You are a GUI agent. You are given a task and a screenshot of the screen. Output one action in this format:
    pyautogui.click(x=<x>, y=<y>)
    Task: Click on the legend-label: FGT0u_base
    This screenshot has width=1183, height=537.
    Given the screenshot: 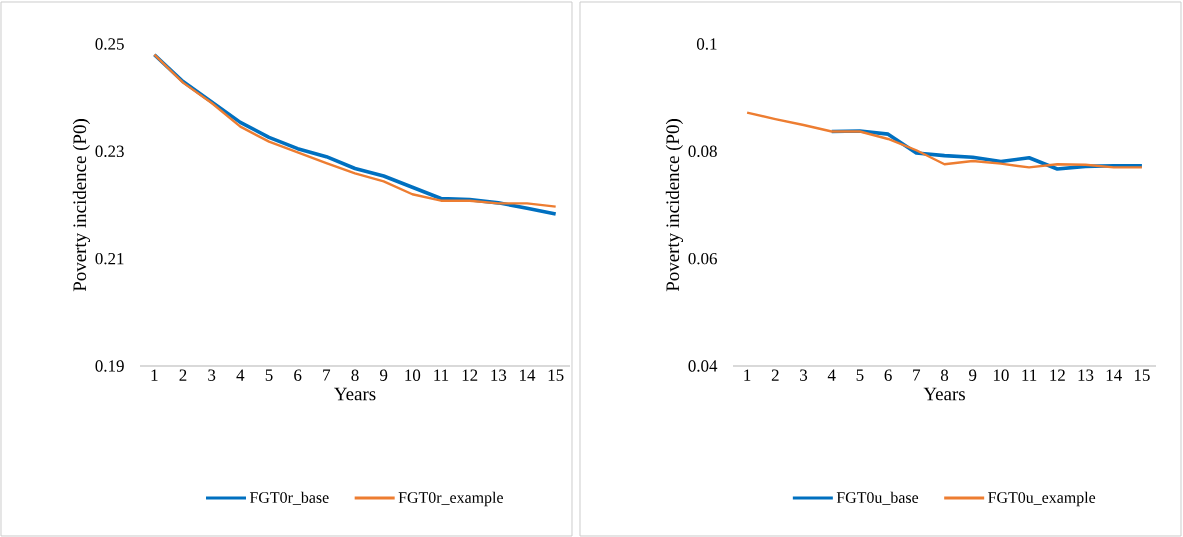 What is the action you would take?
    pyautogui.click(x=877, y=498)
    